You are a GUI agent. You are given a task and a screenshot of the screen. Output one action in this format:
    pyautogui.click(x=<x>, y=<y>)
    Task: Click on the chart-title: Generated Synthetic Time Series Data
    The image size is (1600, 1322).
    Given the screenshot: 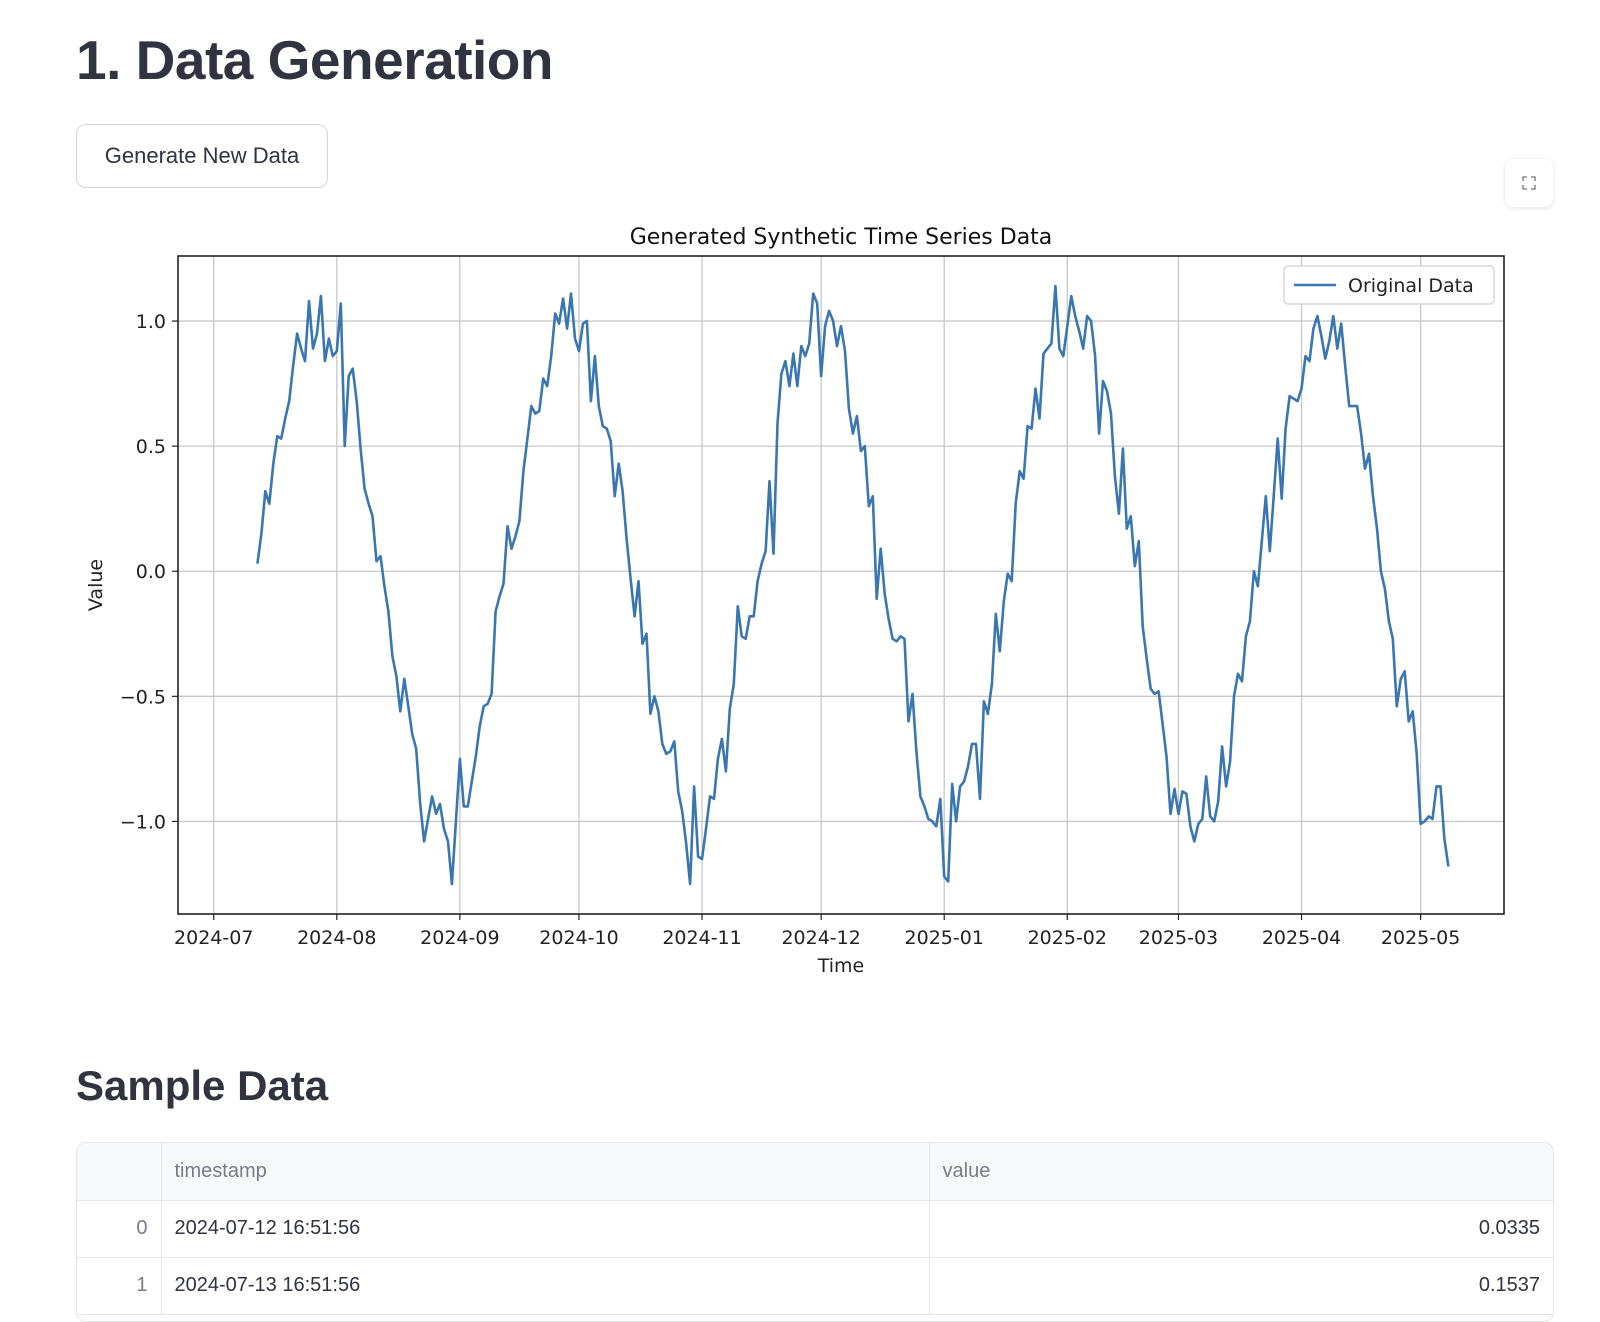 What is the action you would take?
    pyautogui.click(x=841, y=237)
    